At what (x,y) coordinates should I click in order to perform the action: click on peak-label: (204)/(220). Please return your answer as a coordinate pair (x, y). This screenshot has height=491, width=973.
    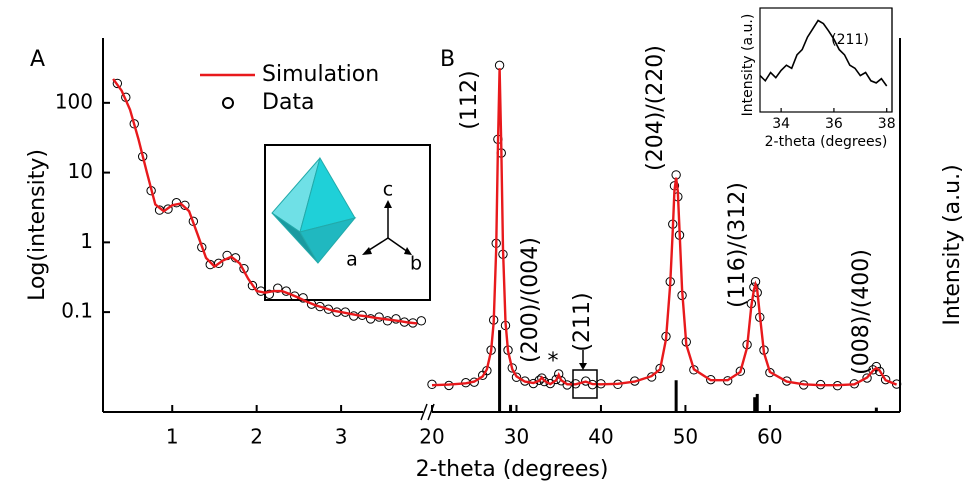
    Looking at the image, I should click on (655, 108).